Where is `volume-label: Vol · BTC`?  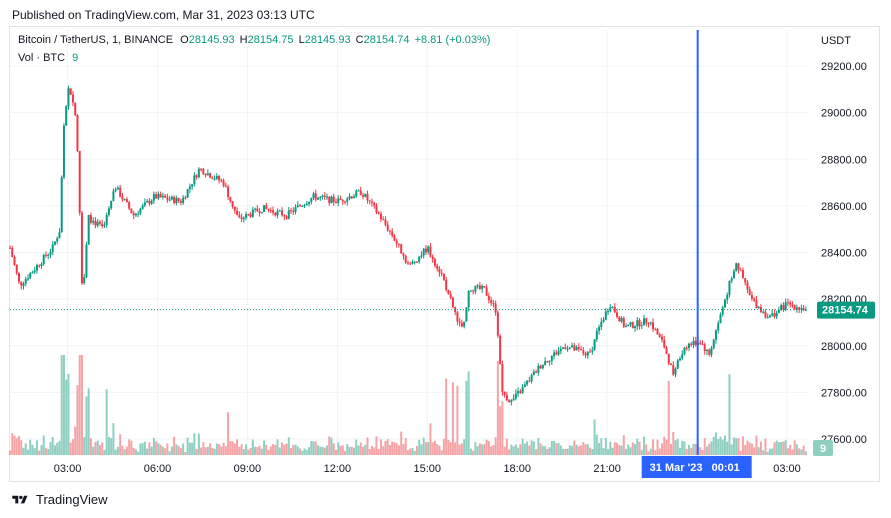
volume-label: Vol · BTC is located at coordinates (42, 58).